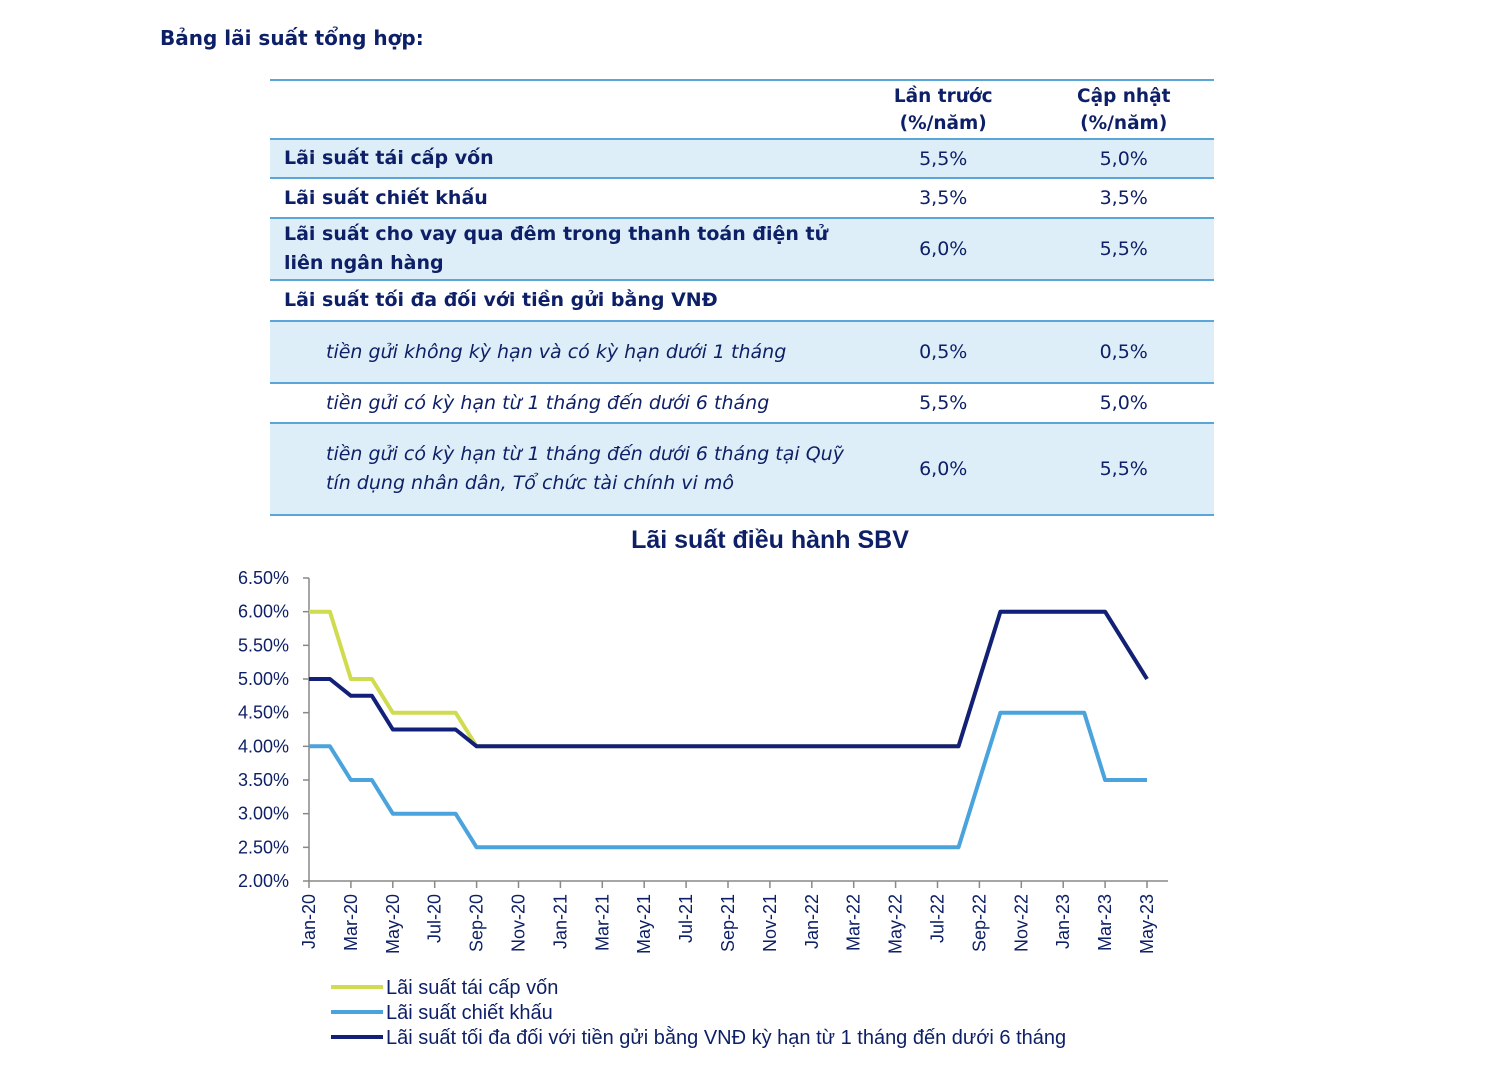 This screenshot has width=1510, height=1084. Describe the element at coordinates (1147, 924) in the screenshot. I see `x-tick-label: May-23` at that location.